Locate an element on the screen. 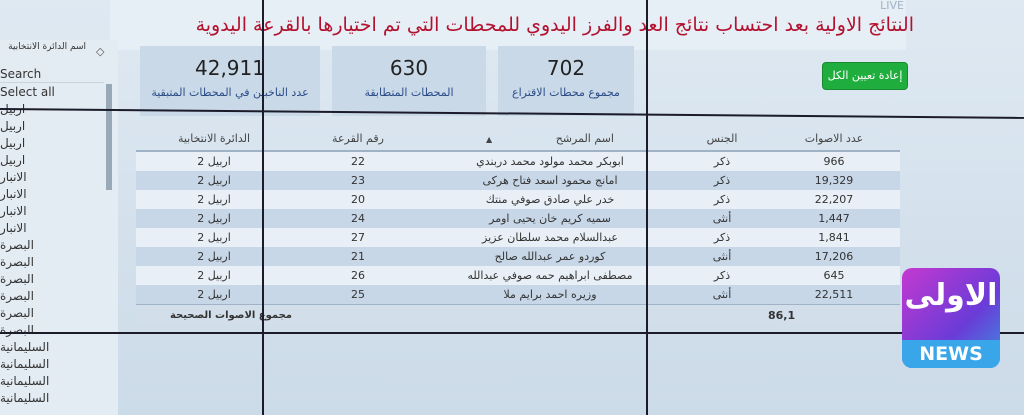  slicer-scrollbar is located at coordinates (109, 137).